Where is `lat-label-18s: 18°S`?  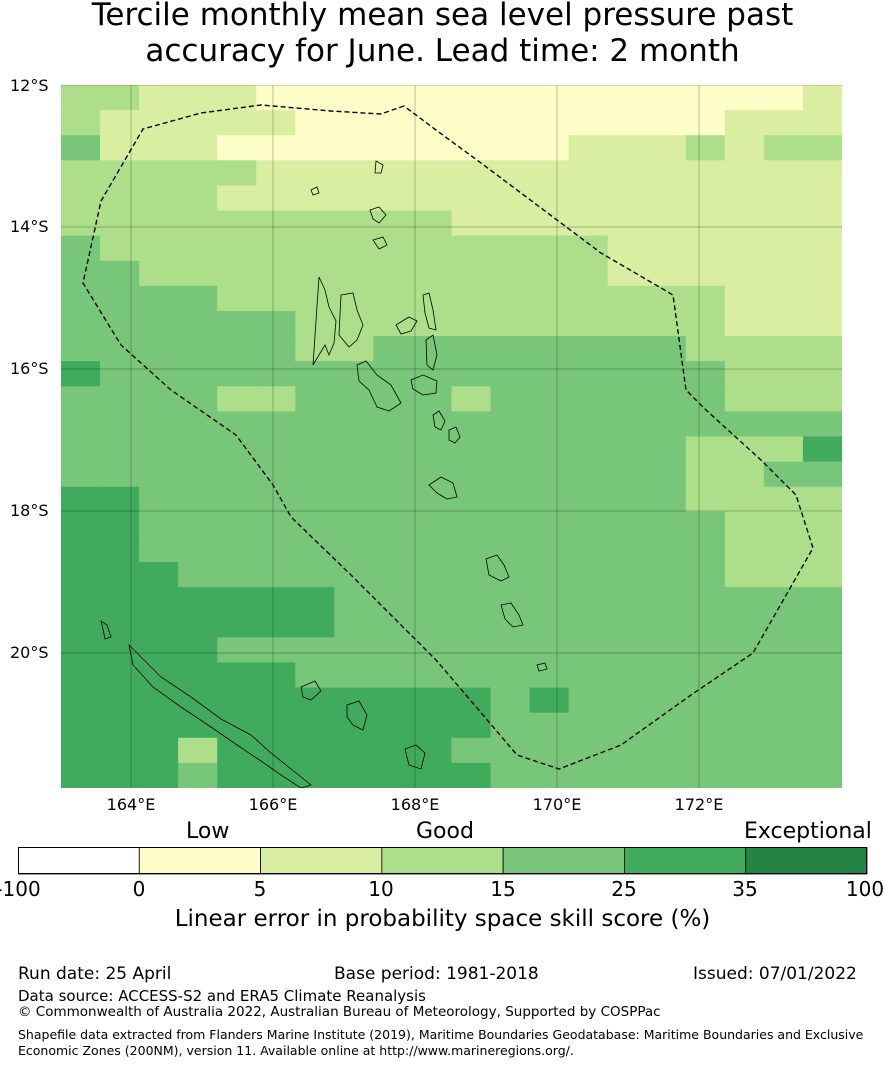 lat-label-18s: 18°S is located at coordinates (29, 510).